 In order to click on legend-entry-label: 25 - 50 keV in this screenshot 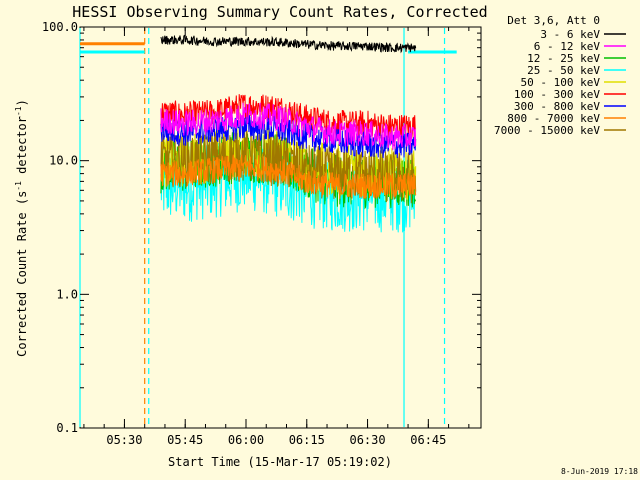, I will do `click(563, 70)`.